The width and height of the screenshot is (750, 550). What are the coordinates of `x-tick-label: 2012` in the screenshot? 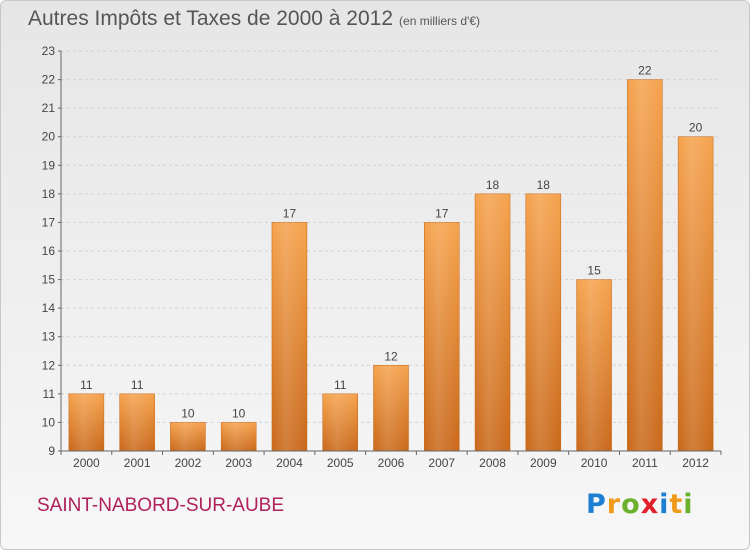 It's located at (695, 463).